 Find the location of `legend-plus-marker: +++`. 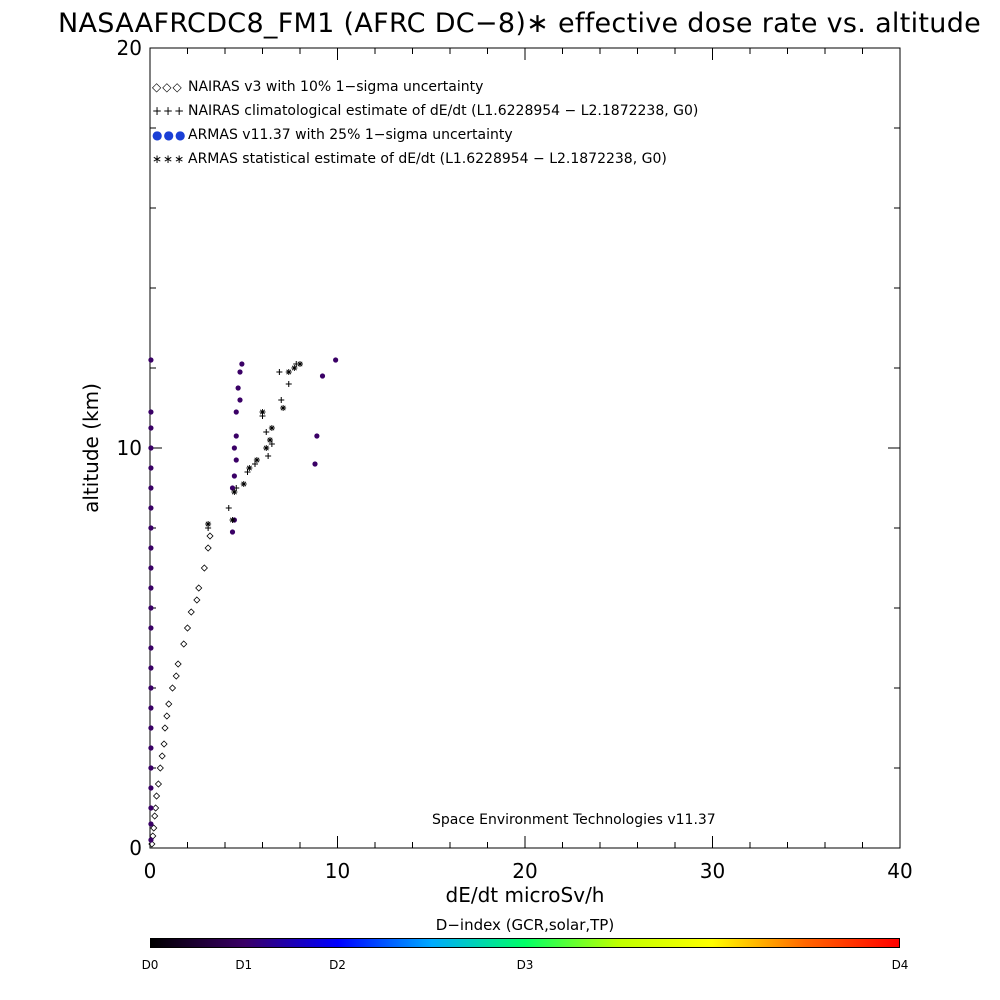

legend-plus-marker: +++ is located at coordinates (169, 111).